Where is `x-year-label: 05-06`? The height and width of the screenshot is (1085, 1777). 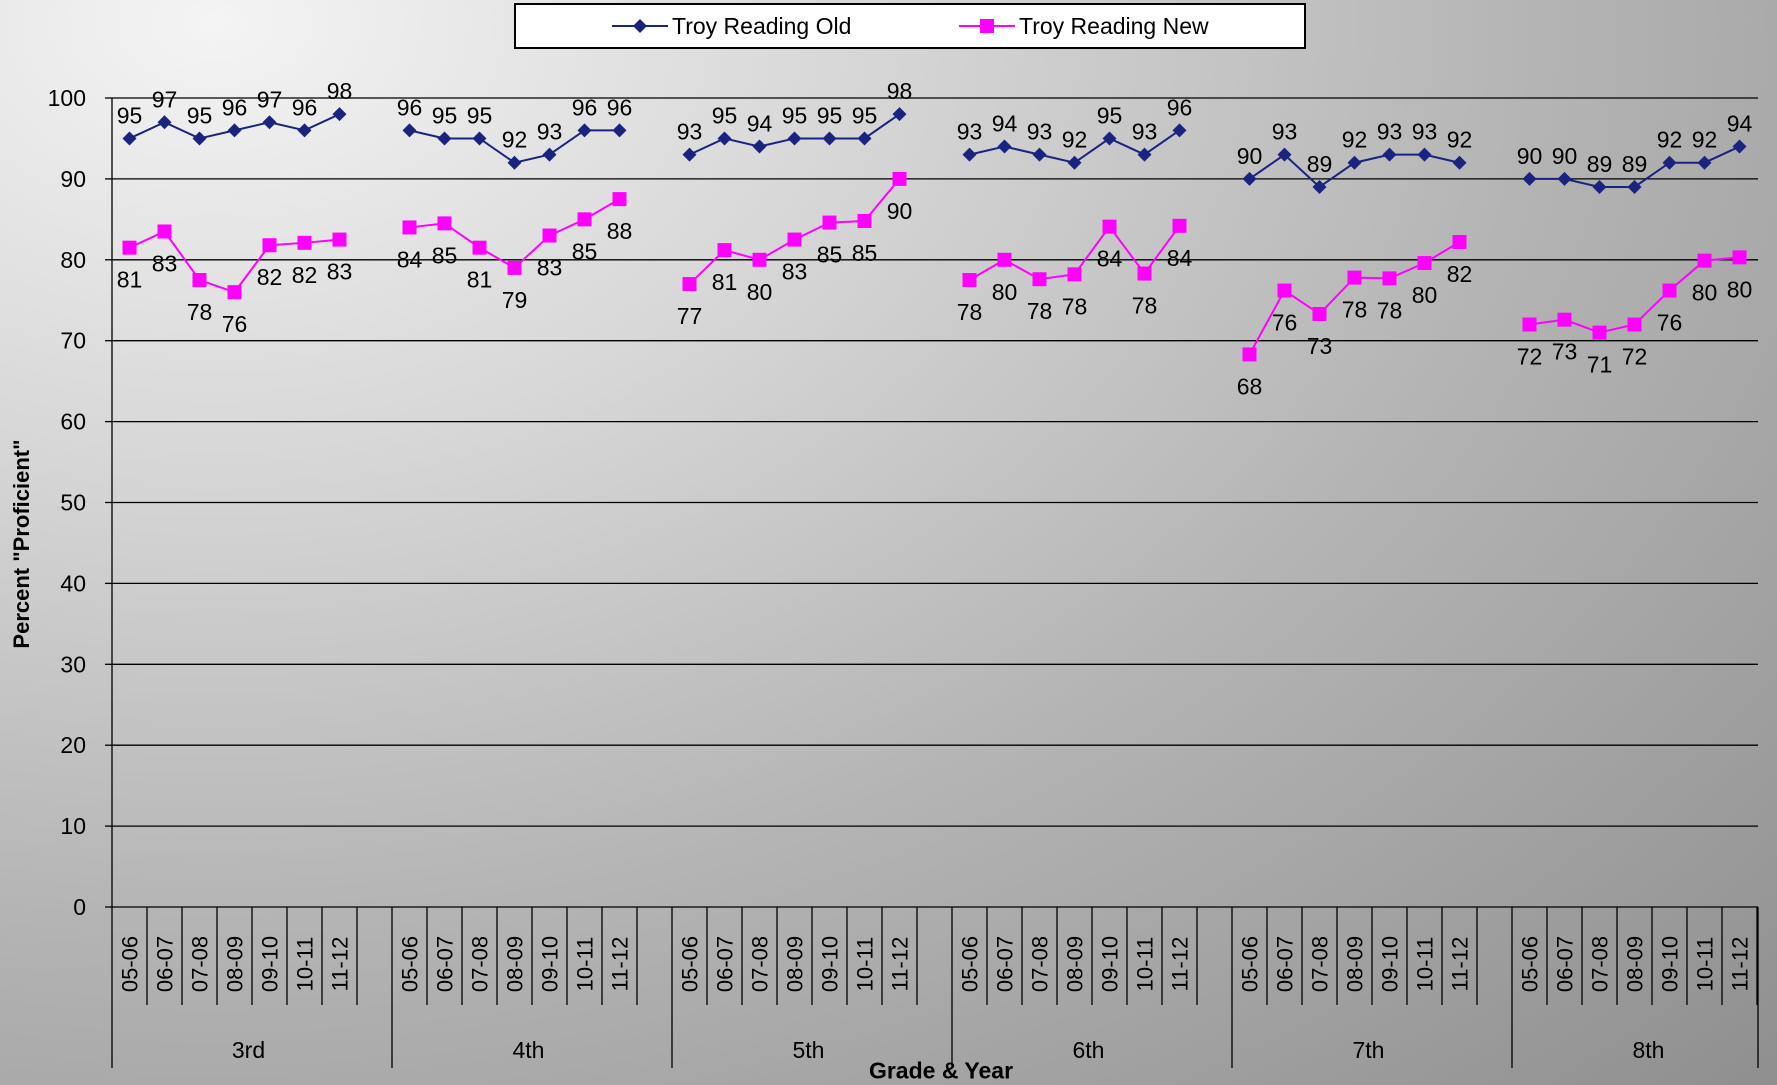 x-year-label: 05-06 is located at coordinates (1530, 964).